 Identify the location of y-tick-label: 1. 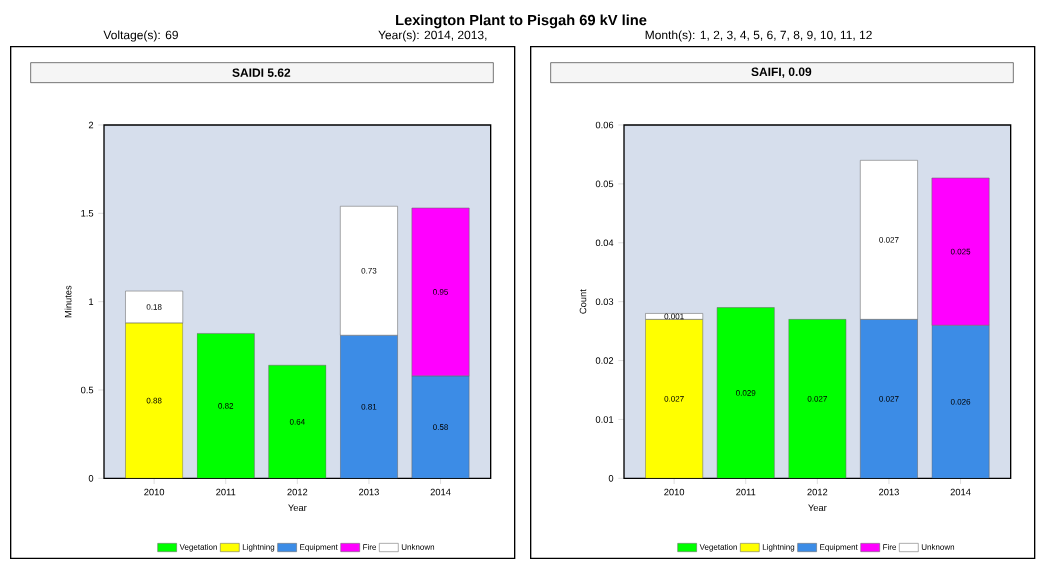
(91, 301).